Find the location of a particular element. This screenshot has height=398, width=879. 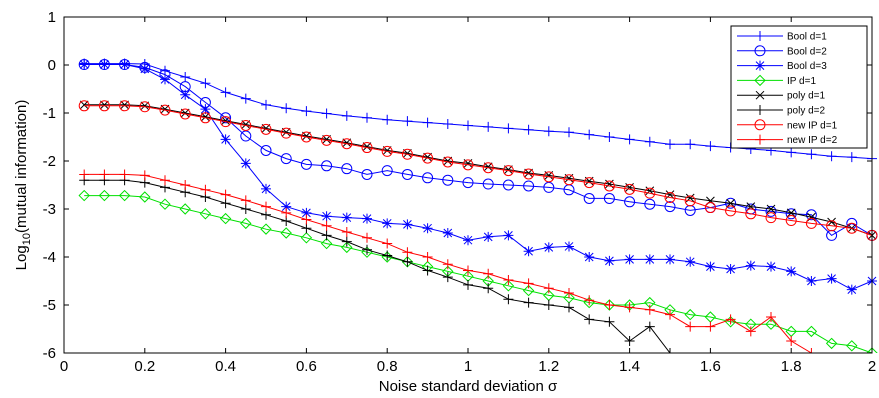

legend-item-bool-d-3: Bool d=3 is located at coordinates (782, 66).